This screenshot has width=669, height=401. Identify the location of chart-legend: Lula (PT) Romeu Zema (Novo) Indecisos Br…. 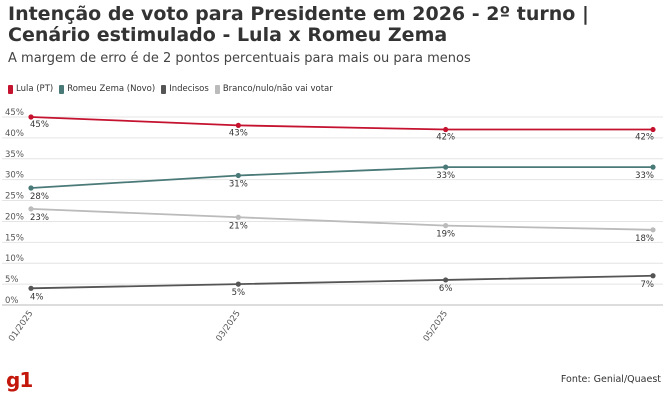
(173, 89).